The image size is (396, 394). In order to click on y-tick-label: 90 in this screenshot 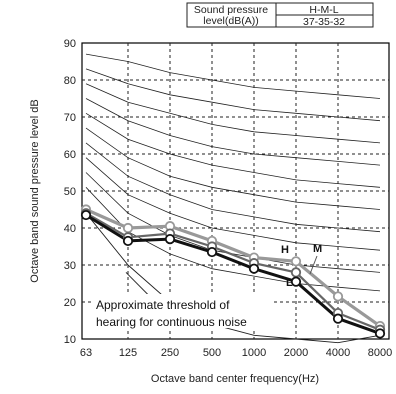, I will do `click(70, 44)`.